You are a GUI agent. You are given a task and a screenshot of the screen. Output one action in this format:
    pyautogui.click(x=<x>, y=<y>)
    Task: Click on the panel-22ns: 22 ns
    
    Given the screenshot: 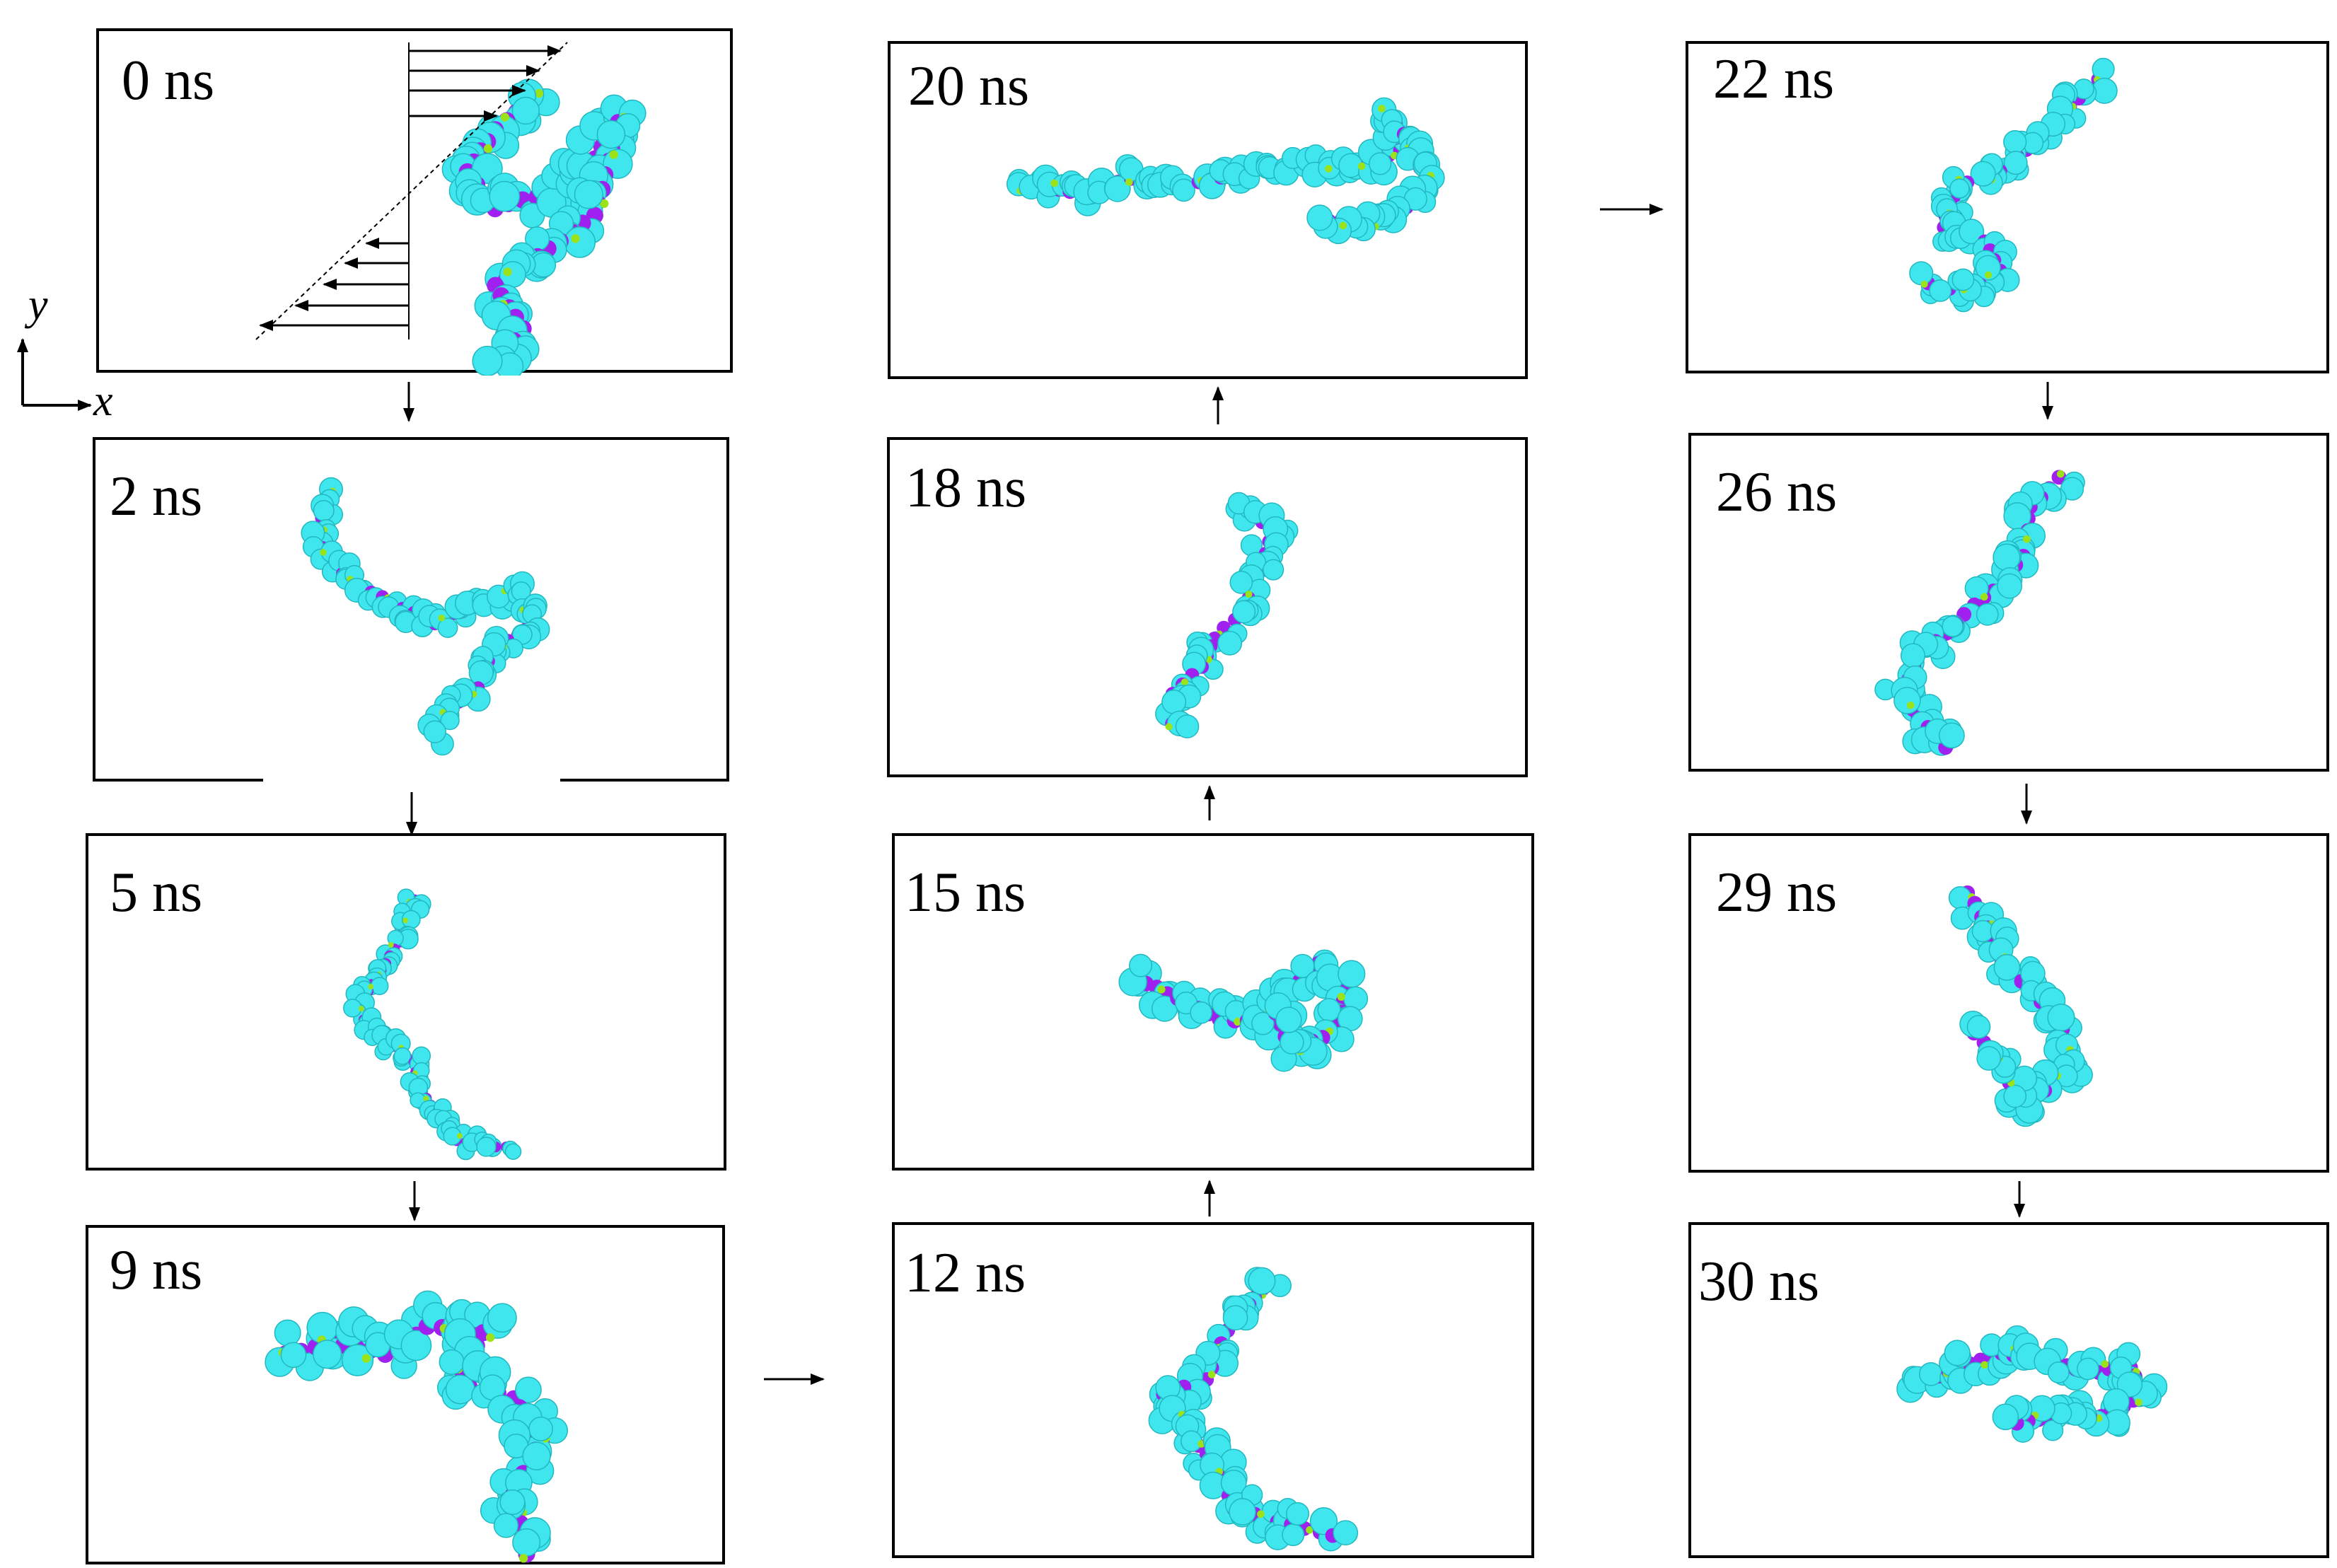 What is the action you would take?
    pyautogui.click(x=2008, y=207)
    